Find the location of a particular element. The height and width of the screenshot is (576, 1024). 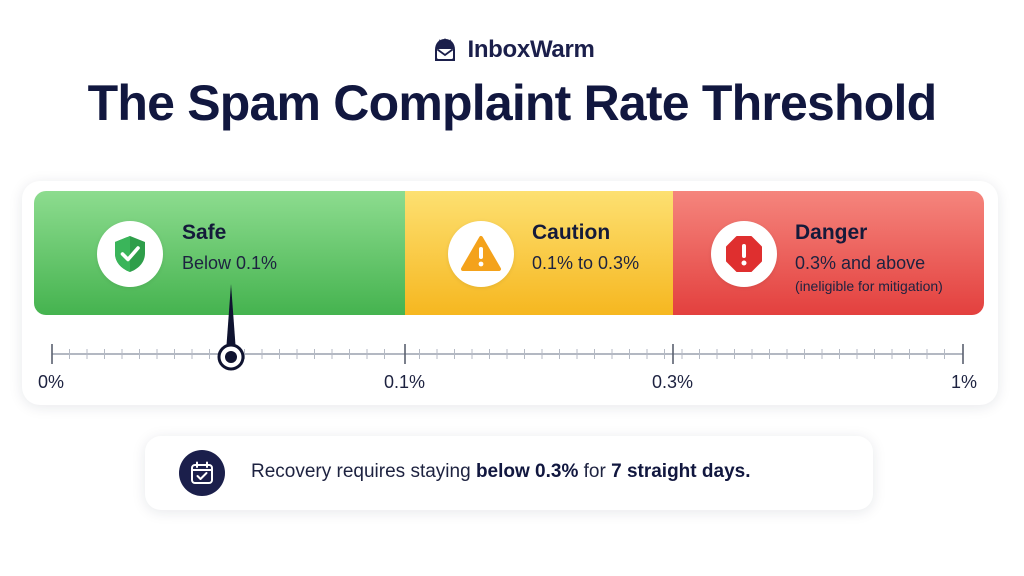

shield-check-icon is located at coordinates (130, 254).